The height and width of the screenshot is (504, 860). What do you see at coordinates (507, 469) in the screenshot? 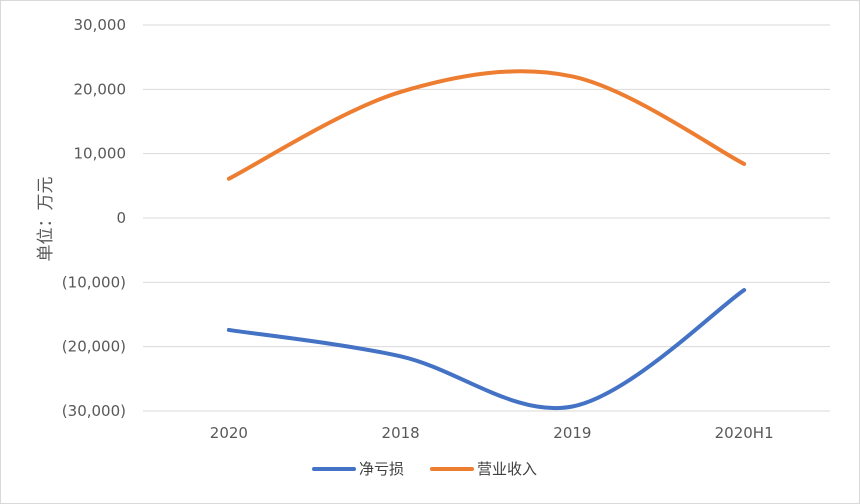
I see `legend-label: 营业收入` at bounding box center [507, 469].